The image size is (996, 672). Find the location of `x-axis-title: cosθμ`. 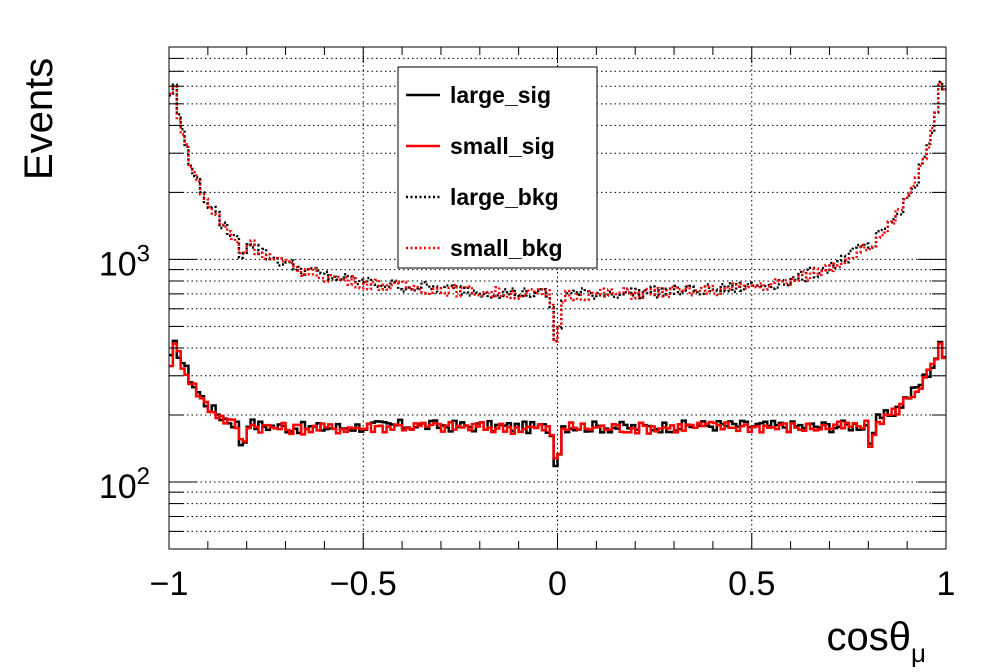

x-axis-title: cosθμ is located at coordinates (876, 641).